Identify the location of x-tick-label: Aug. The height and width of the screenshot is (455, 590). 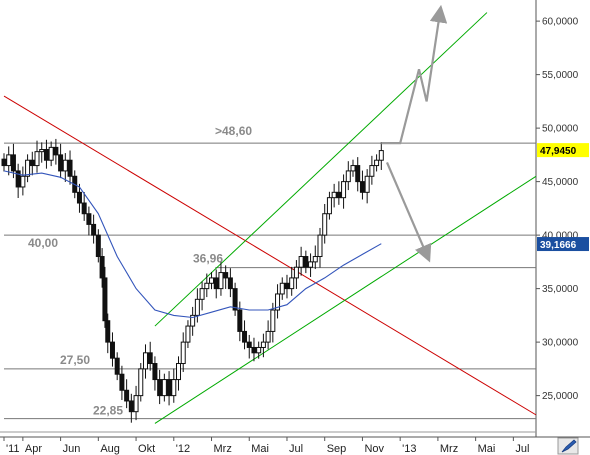
(110, 449).